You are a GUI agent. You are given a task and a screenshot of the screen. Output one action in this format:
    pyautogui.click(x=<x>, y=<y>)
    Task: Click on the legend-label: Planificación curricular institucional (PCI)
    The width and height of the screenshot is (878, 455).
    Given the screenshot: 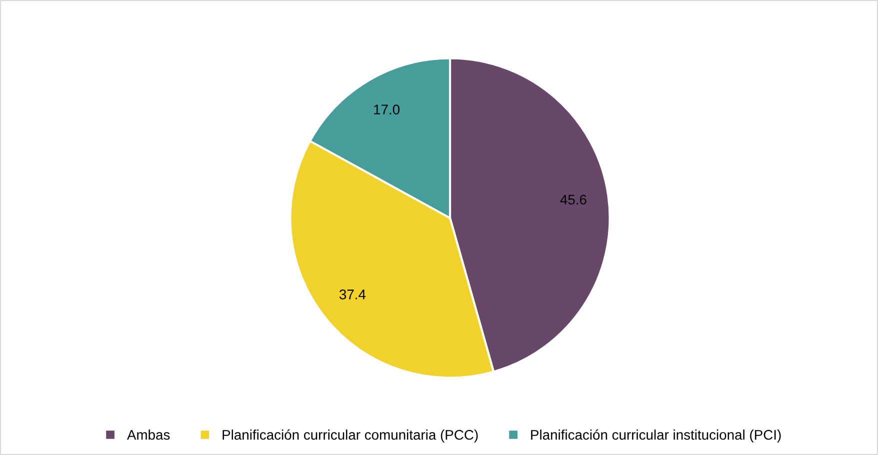 What is the action you would take?
    pyautogui.click(x=656, y=435)
    